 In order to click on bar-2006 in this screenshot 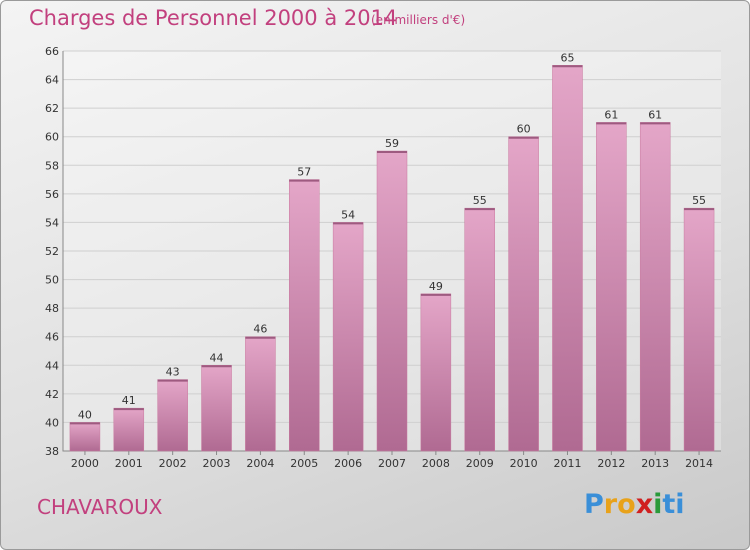, I will do `click(348, 337)`.